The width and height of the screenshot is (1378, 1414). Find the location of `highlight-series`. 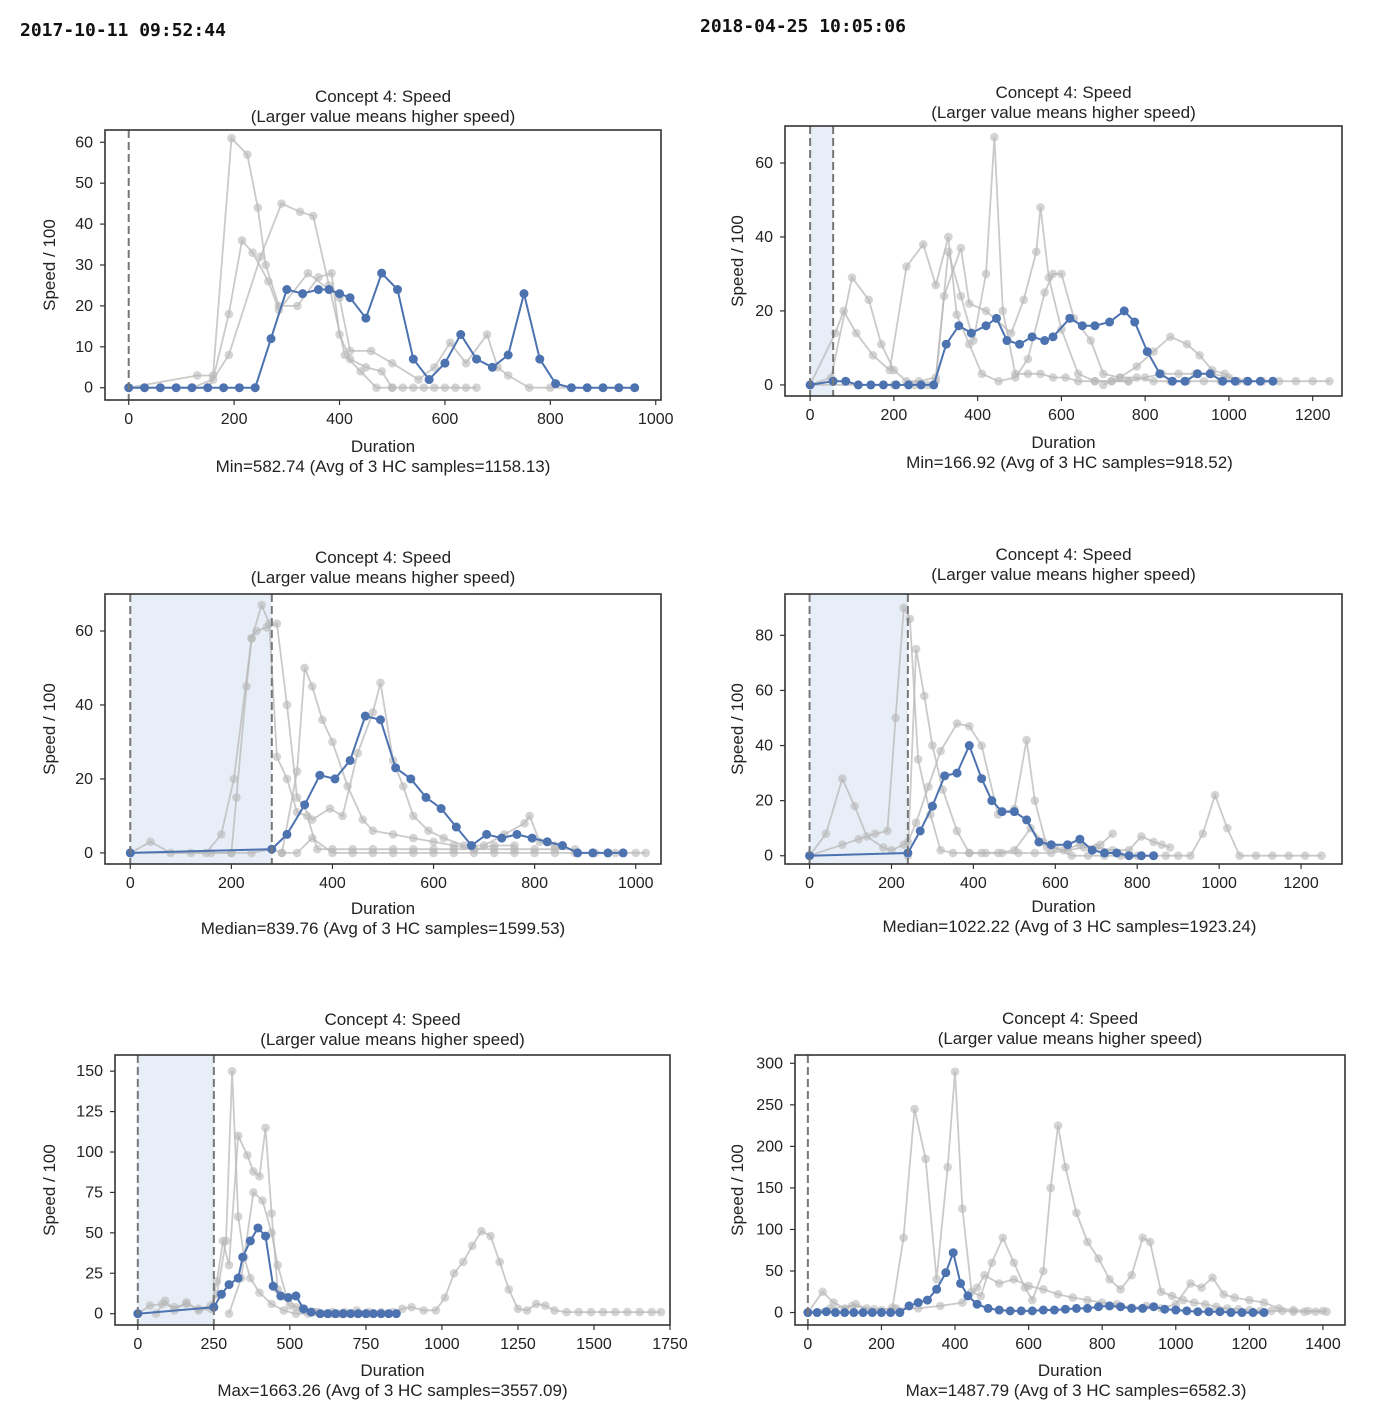

highlight-series is located at coordinates (376, 784).